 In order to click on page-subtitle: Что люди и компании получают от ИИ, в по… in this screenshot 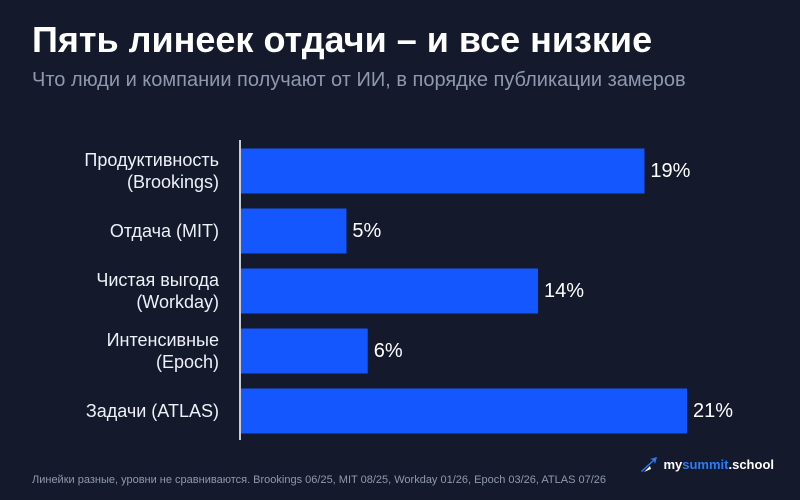, I will do `click(359, 80)`.